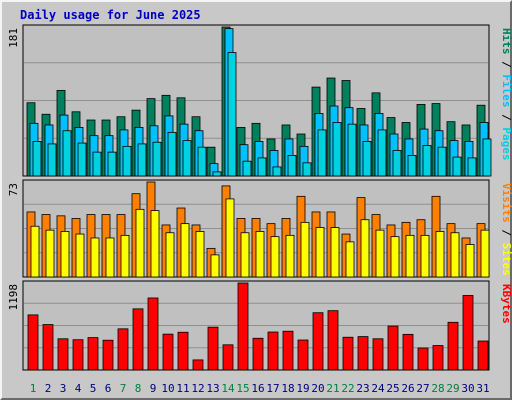  I want to click on x-tick-label-19: 19, so click(302, 388).